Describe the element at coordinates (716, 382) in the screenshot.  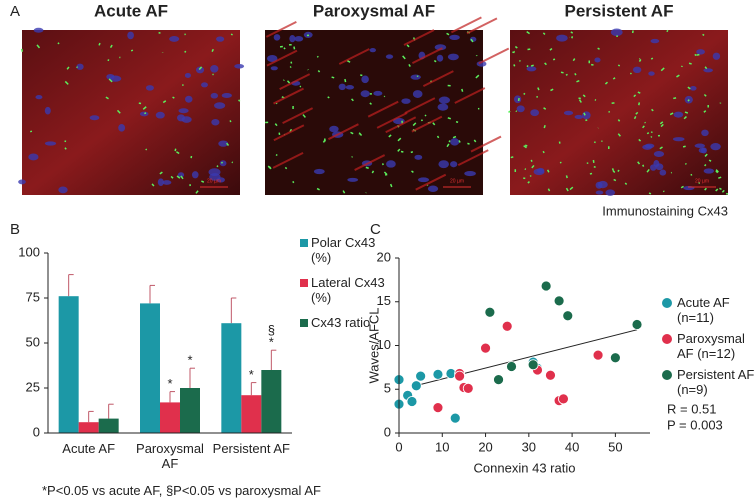
I see `legend-label: Persistent AF (n=9)` at that location.